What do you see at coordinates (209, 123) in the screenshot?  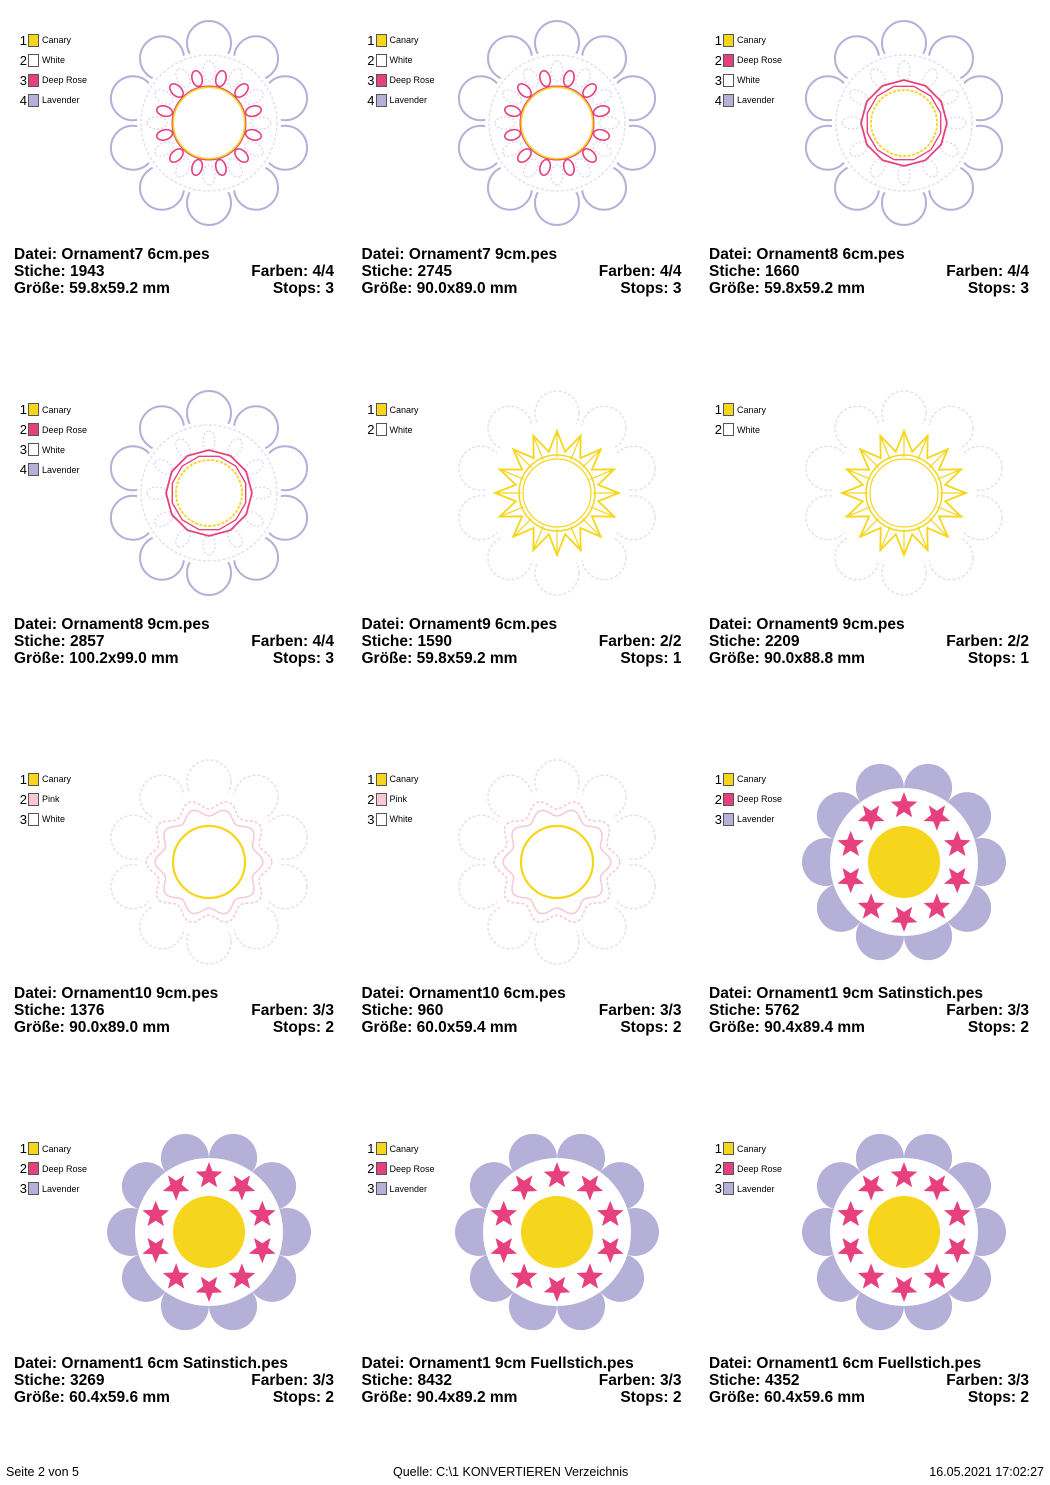 I see `outer-guide` at bounding box center [209, 123].